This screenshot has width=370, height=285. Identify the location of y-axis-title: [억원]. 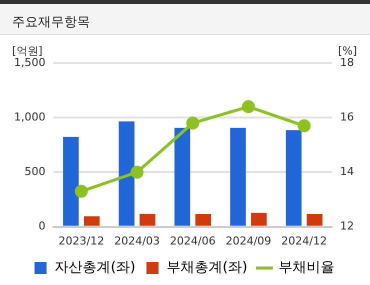
(27, 51).